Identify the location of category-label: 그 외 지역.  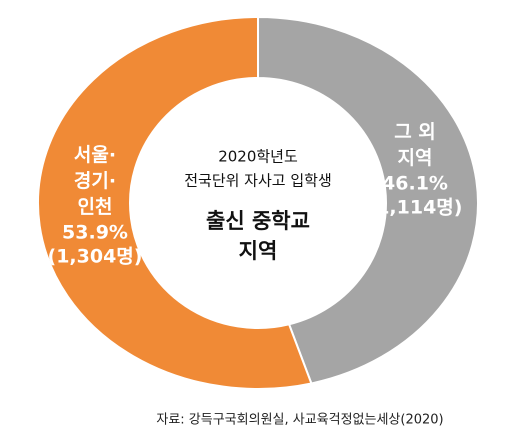
(415, 145).